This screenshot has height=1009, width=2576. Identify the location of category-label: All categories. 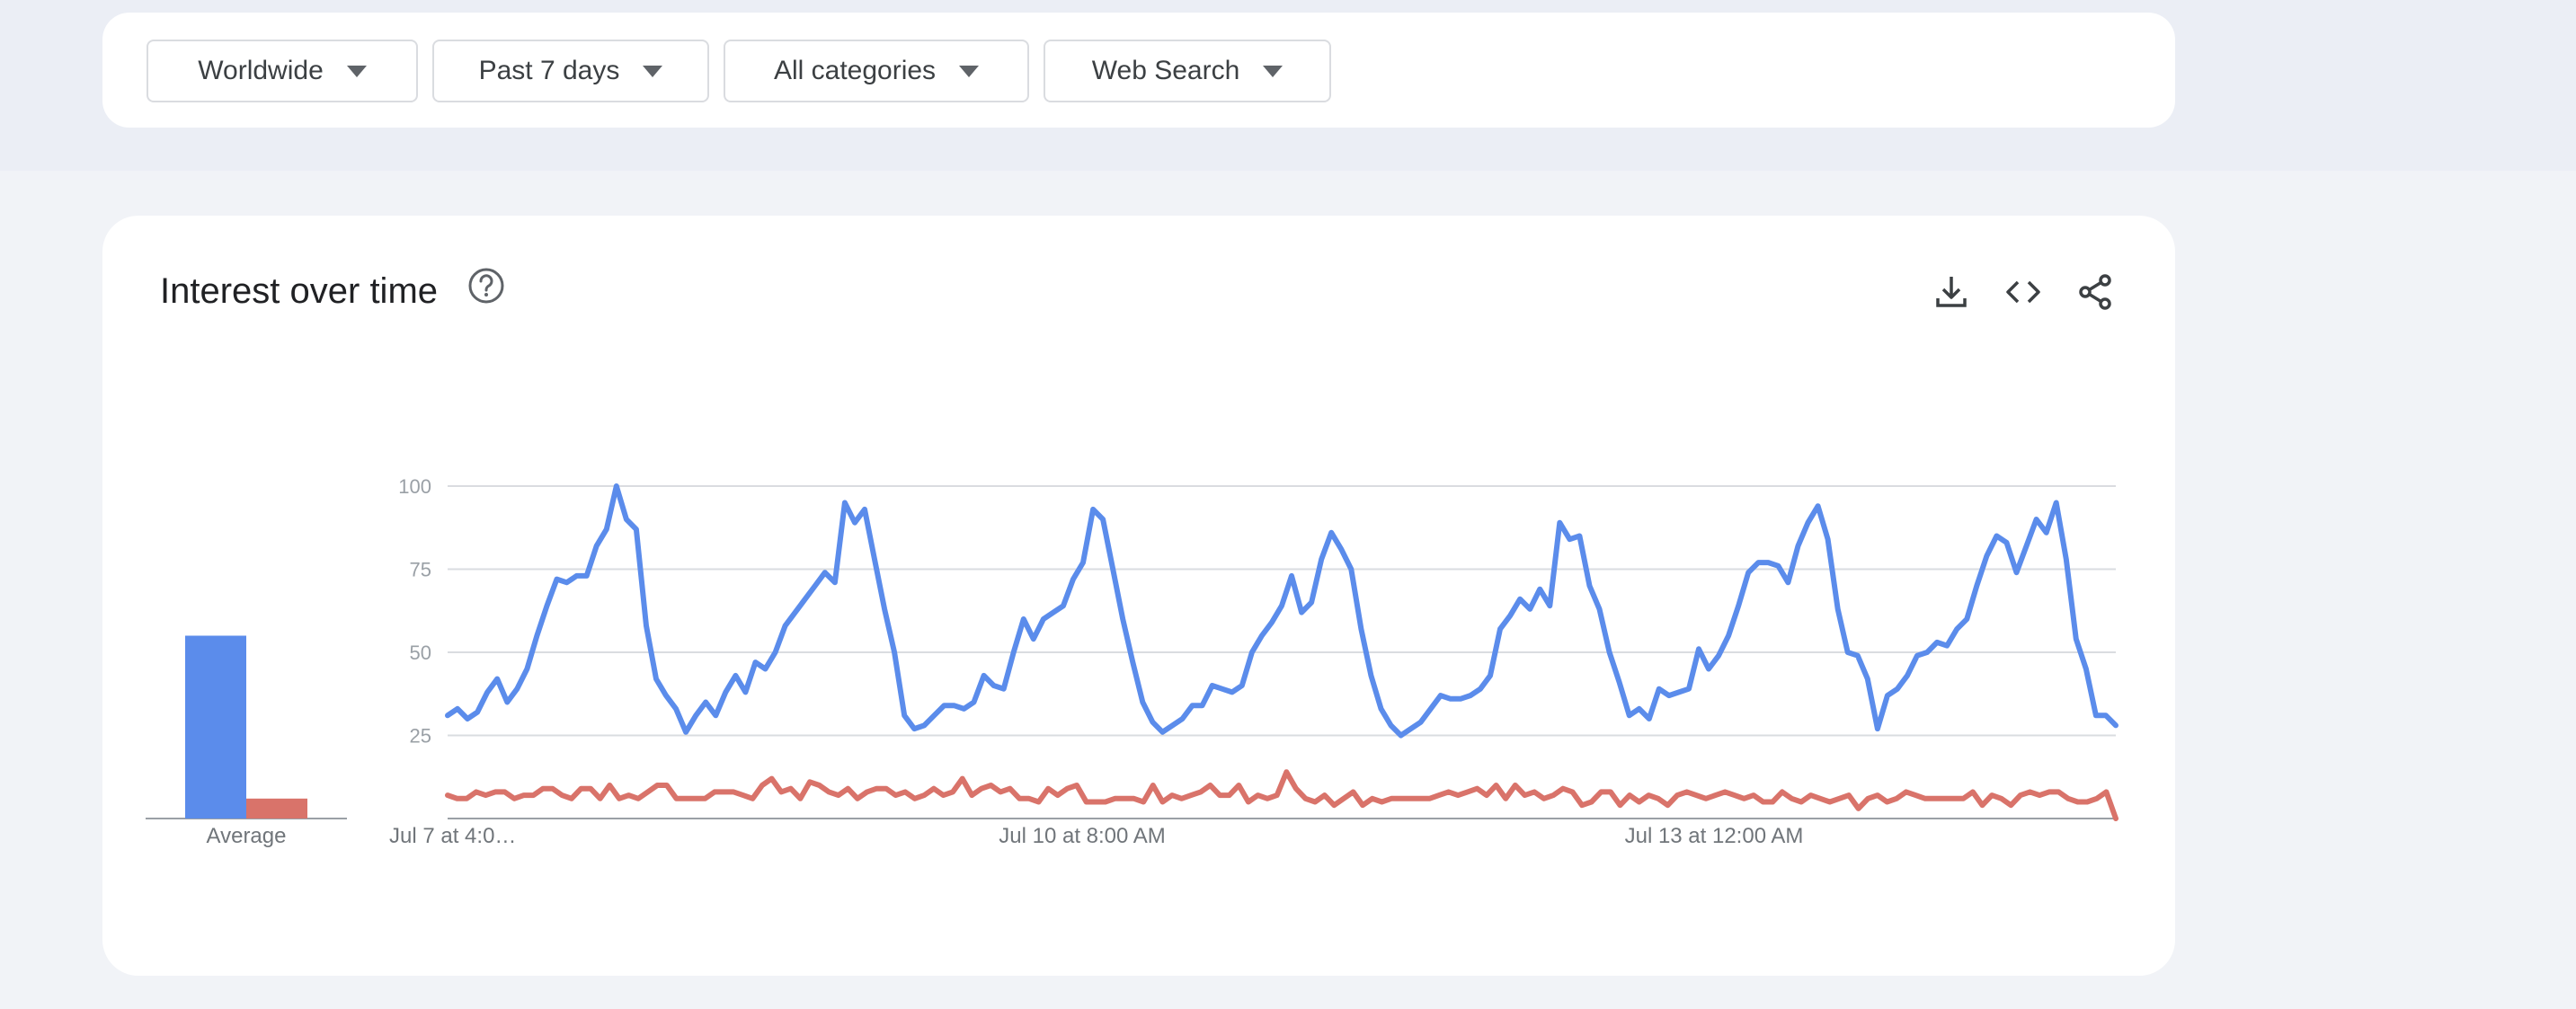
(855, 70).